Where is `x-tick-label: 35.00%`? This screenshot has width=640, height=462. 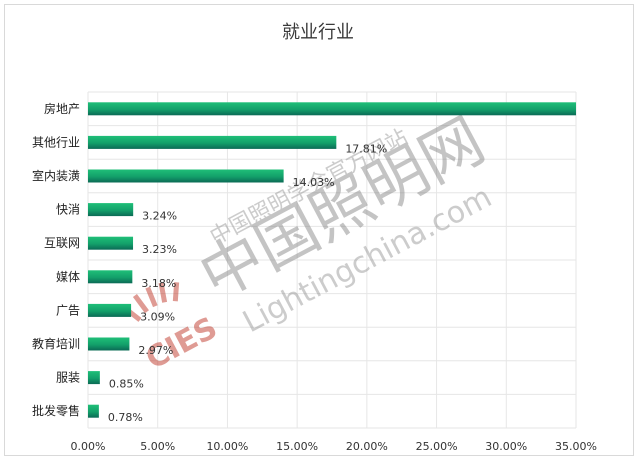
x-tick-label: 35.00% is located at coordinates (576, 446).